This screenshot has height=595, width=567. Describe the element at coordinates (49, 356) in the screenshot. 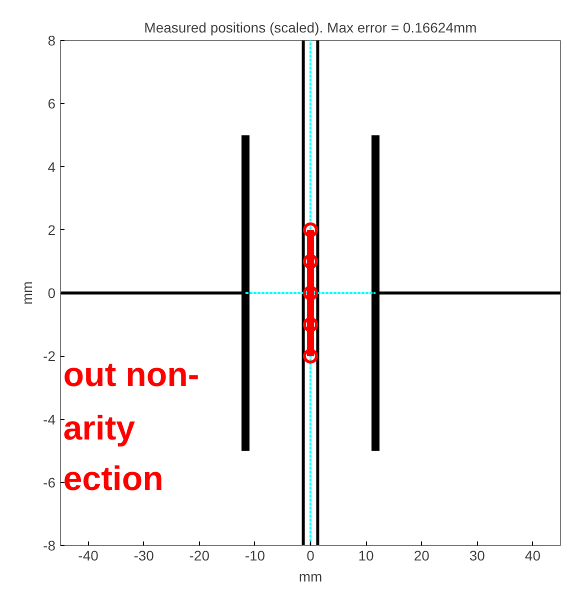

I see `y-tick-label: -2` at that location.